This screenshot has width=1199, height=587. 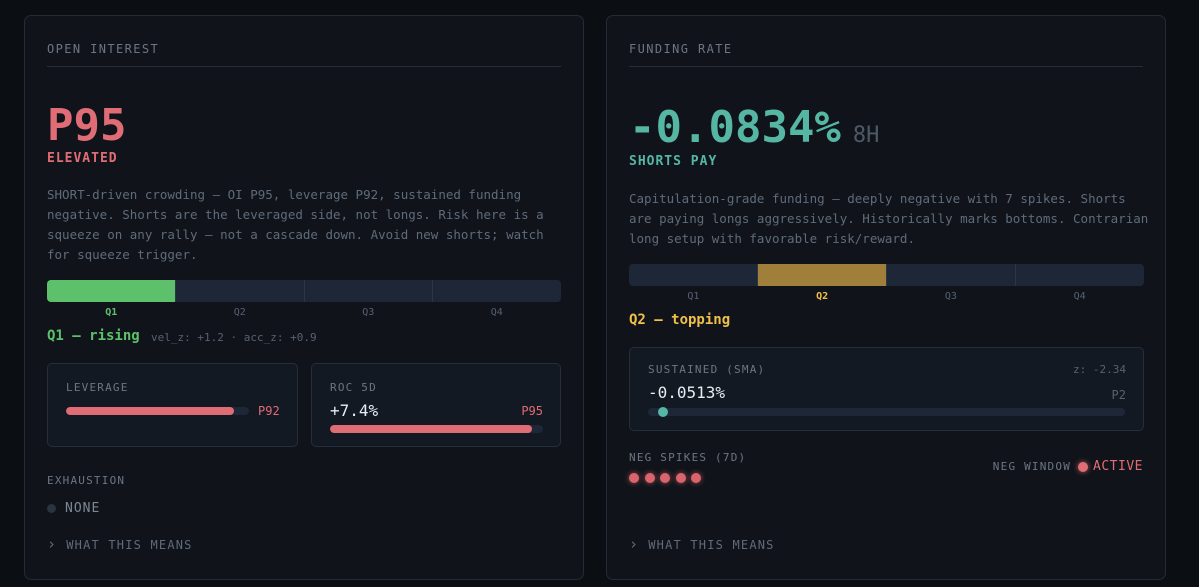 What do you see at coordinates (82, 158) in the screenshot?
I see `oi-status-label: ELEVATED` at bounding box center [82, 158].